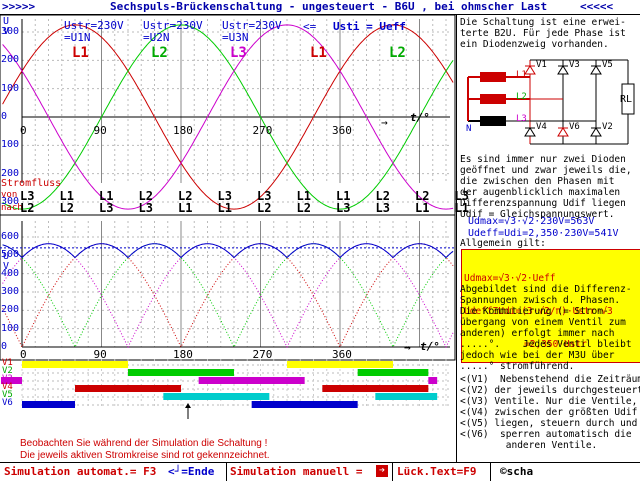 The image size is (640, 481). I want to click on circuit-l3-label: L3, so click(521, 119).